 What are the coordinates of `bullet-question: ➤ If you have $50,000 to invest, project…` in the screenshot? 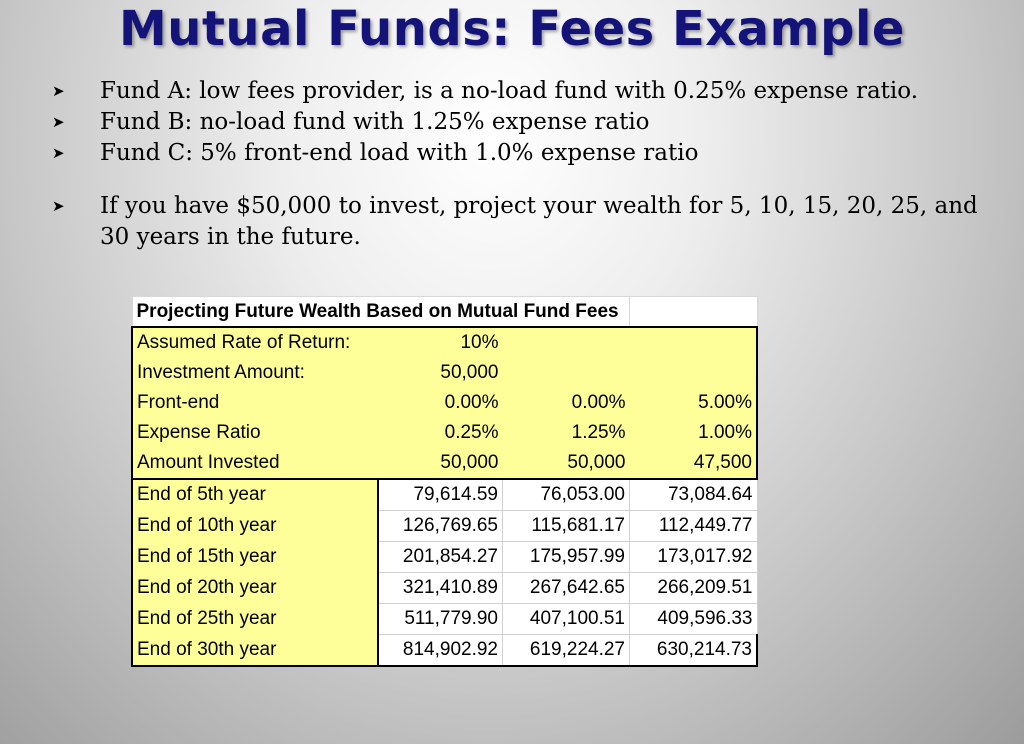 It's located at (522, 222).